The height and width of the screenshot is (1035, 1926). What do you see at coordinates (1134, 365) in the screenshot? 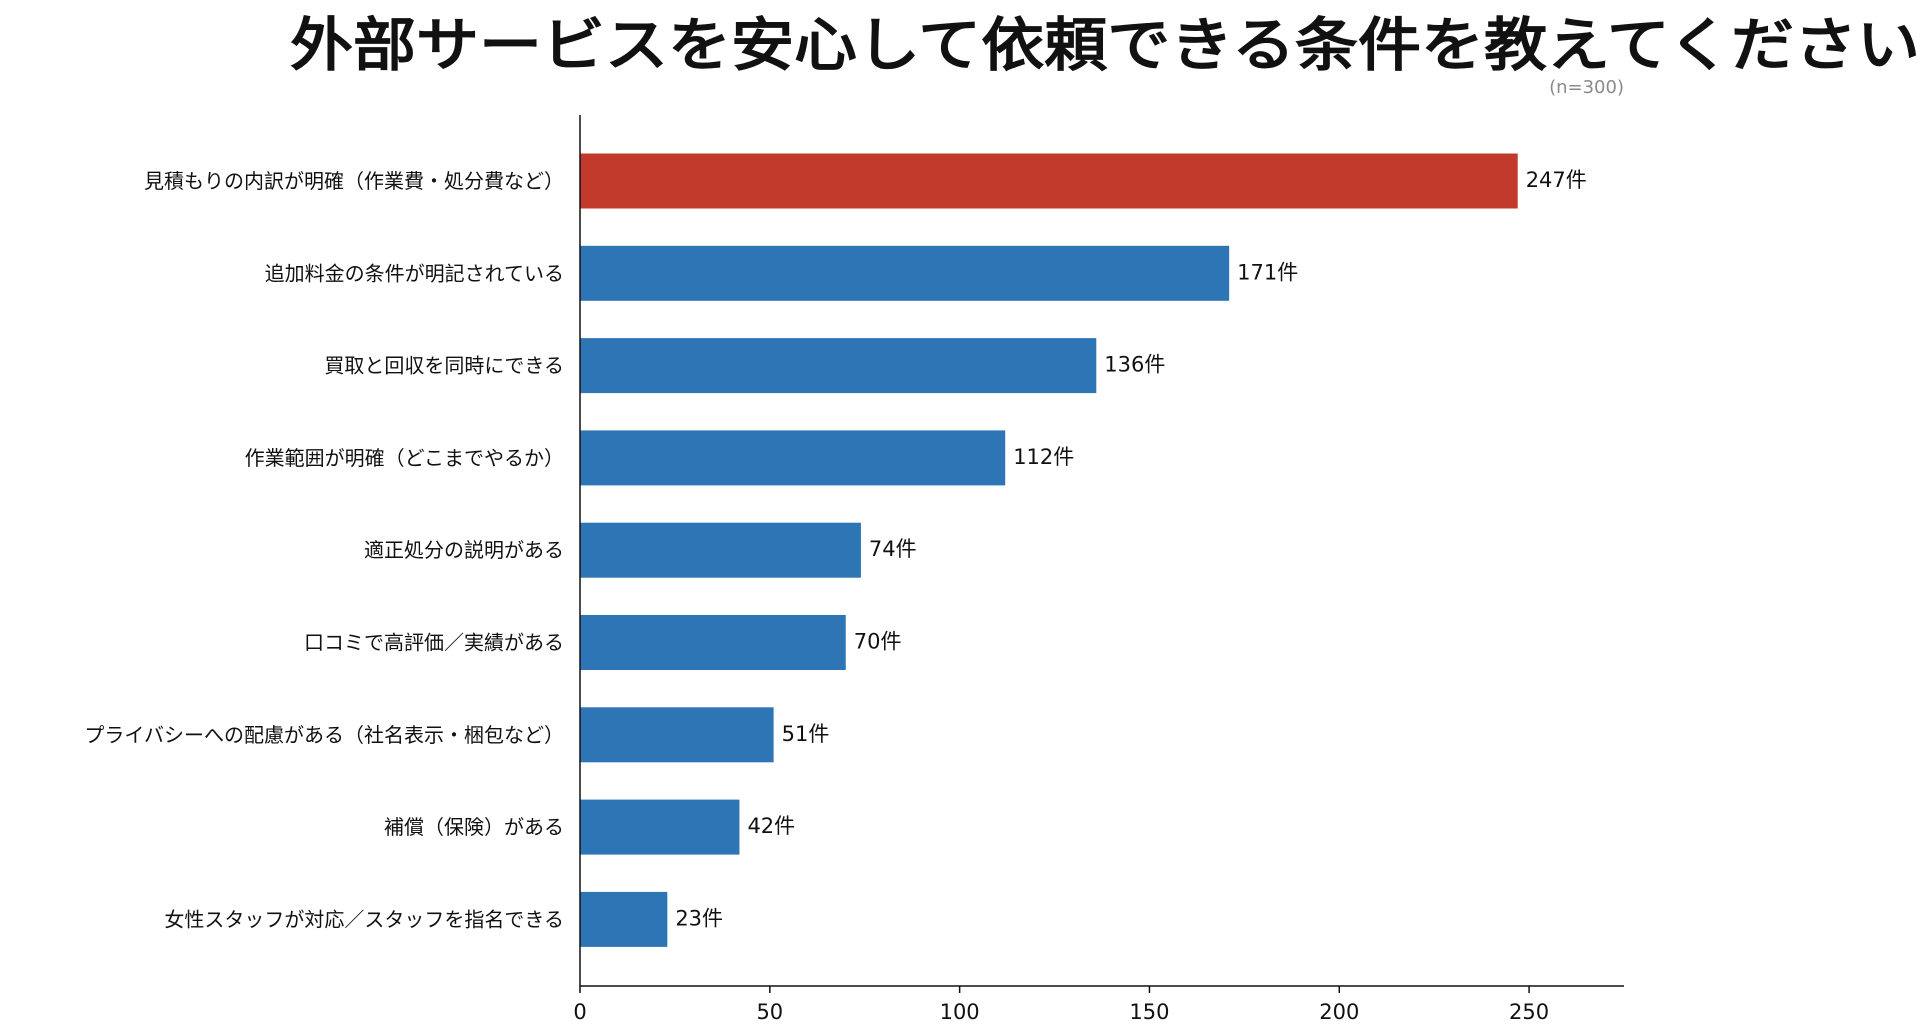
I see `value-label-3: 136件` at bounding box center [1134, 365].